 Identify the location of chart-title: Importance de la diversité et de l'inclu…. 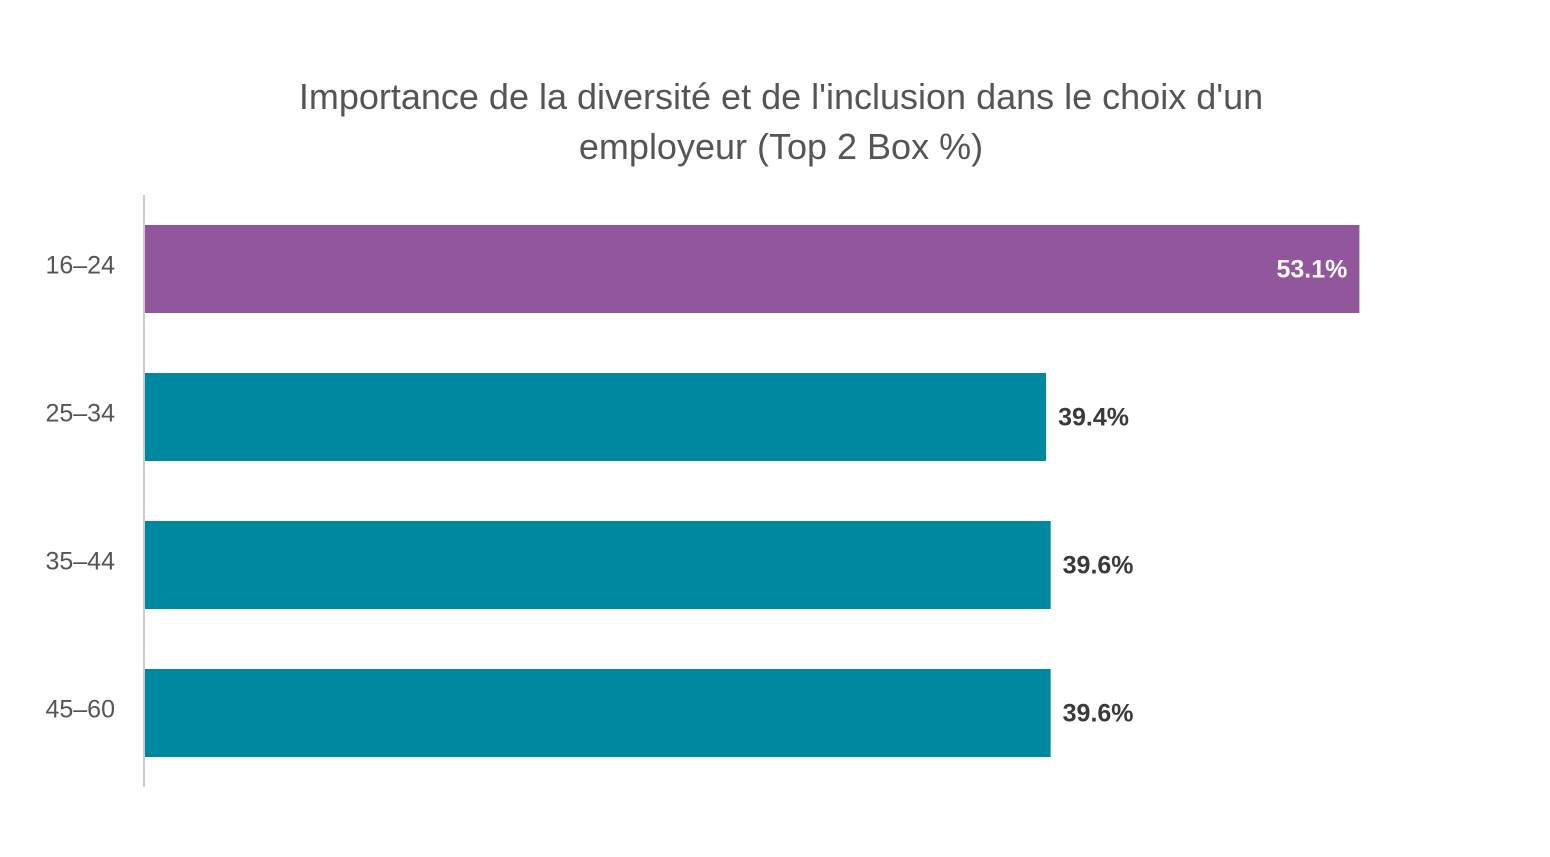
(775, 122).